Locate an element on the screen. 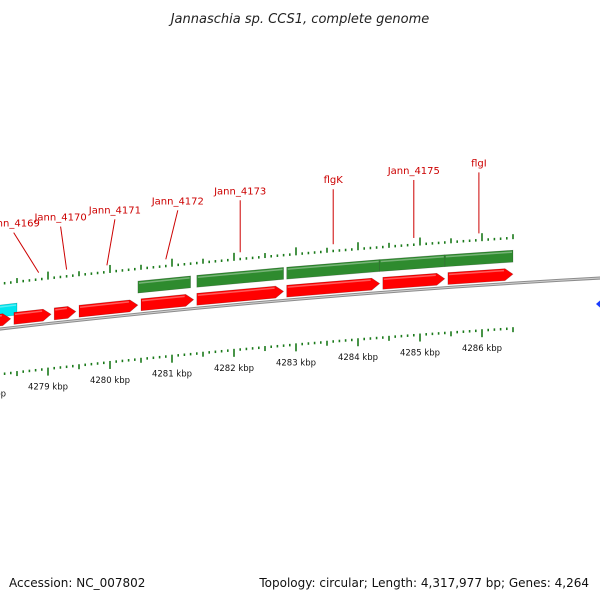 The image size is (600, 600). reverse-strand-track is located at coordinates (325, 271).